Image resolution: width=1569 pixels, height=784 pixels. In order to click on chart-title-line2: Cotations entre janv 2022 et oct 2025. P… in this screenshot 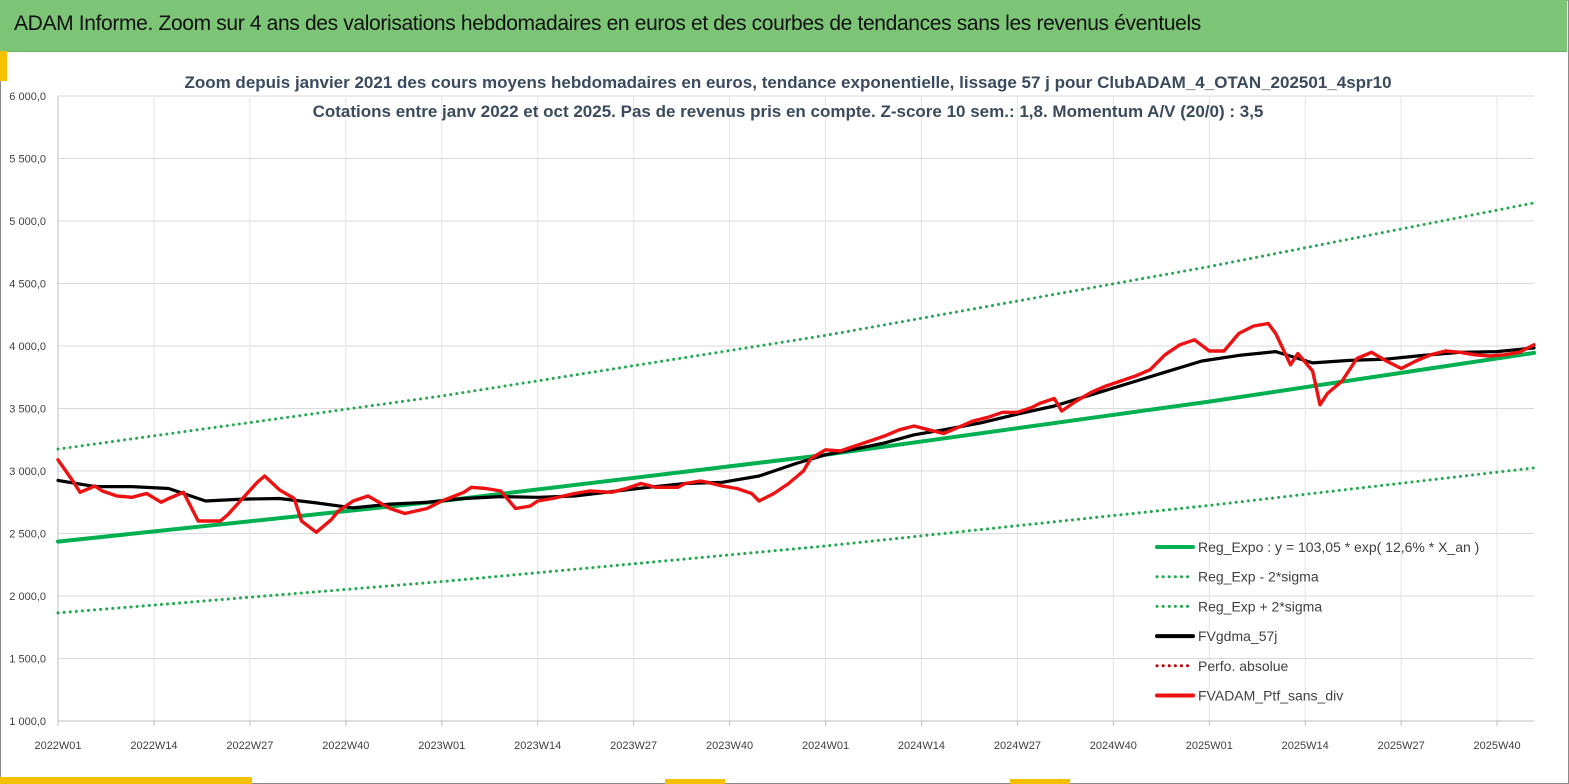, I will do `click(788, 111)`.